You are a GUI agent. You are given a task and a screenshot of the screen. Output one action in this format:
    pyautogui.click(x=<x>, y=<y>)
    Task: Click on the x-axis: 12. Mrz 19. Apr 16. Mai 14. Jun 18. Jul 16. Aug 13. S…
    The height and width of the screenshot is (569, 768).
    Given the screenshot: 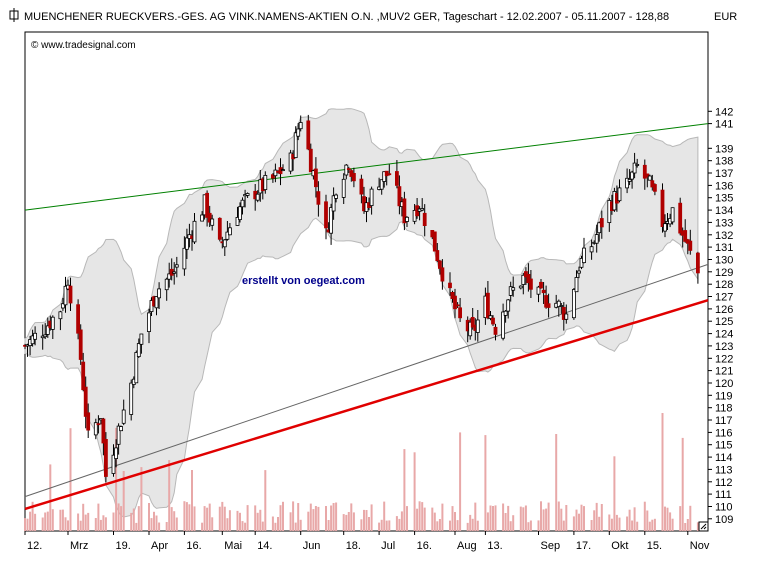 What is the action you would take?
    pyautogui.click(x=367, y=541)
    